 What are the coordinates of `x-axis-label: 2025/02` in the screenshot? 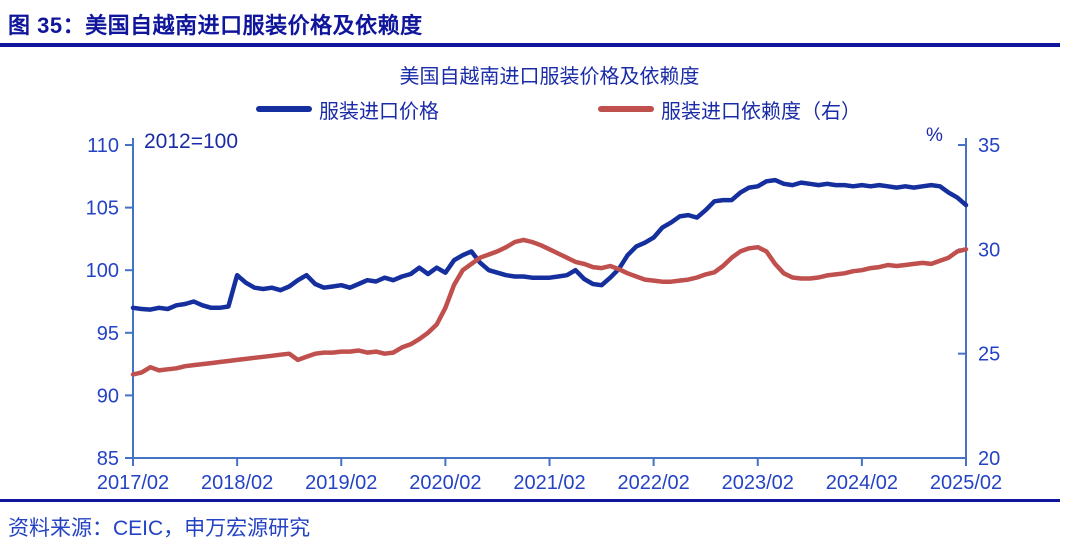 It's located at (966, 483).